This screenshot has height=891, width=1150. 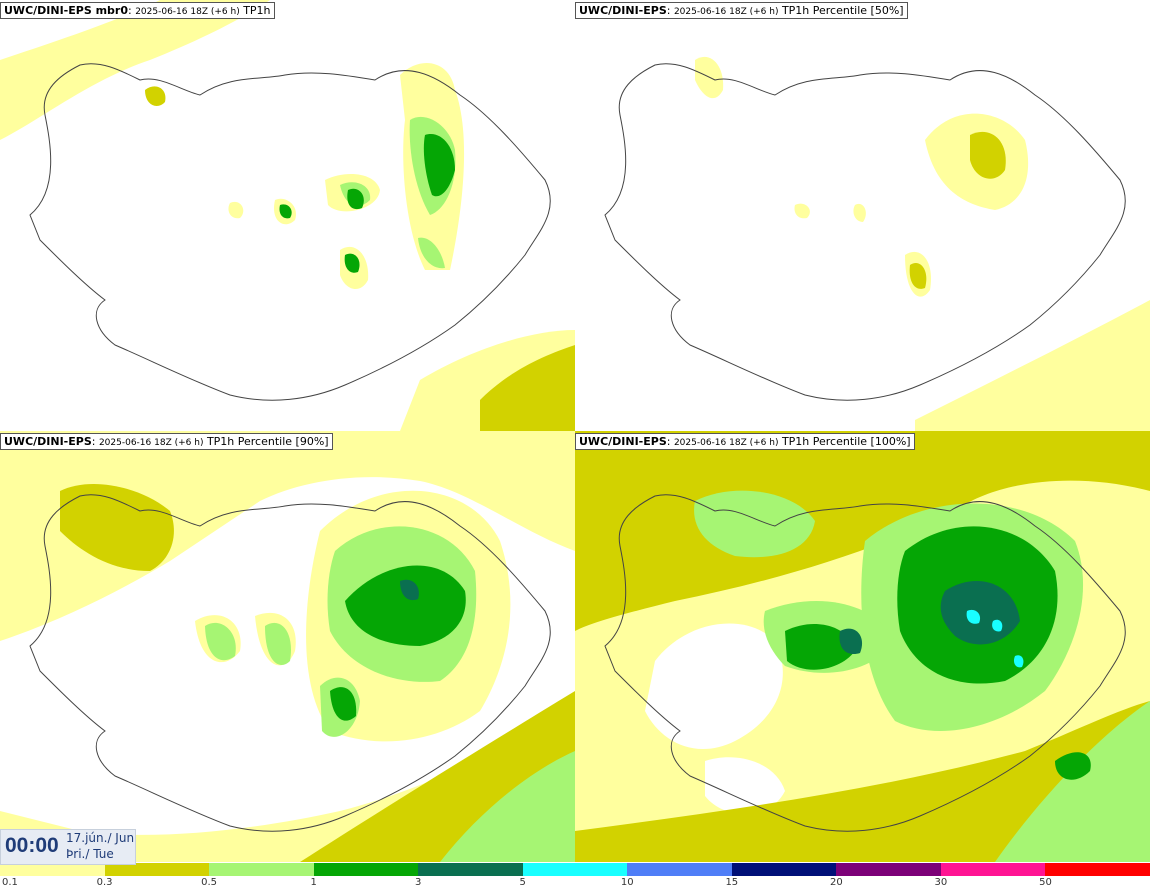 What do you see at coordinates (627, 882) in the screenshot?
I see `colorbar-tick-label: 10` at bounding box center [627, 882].